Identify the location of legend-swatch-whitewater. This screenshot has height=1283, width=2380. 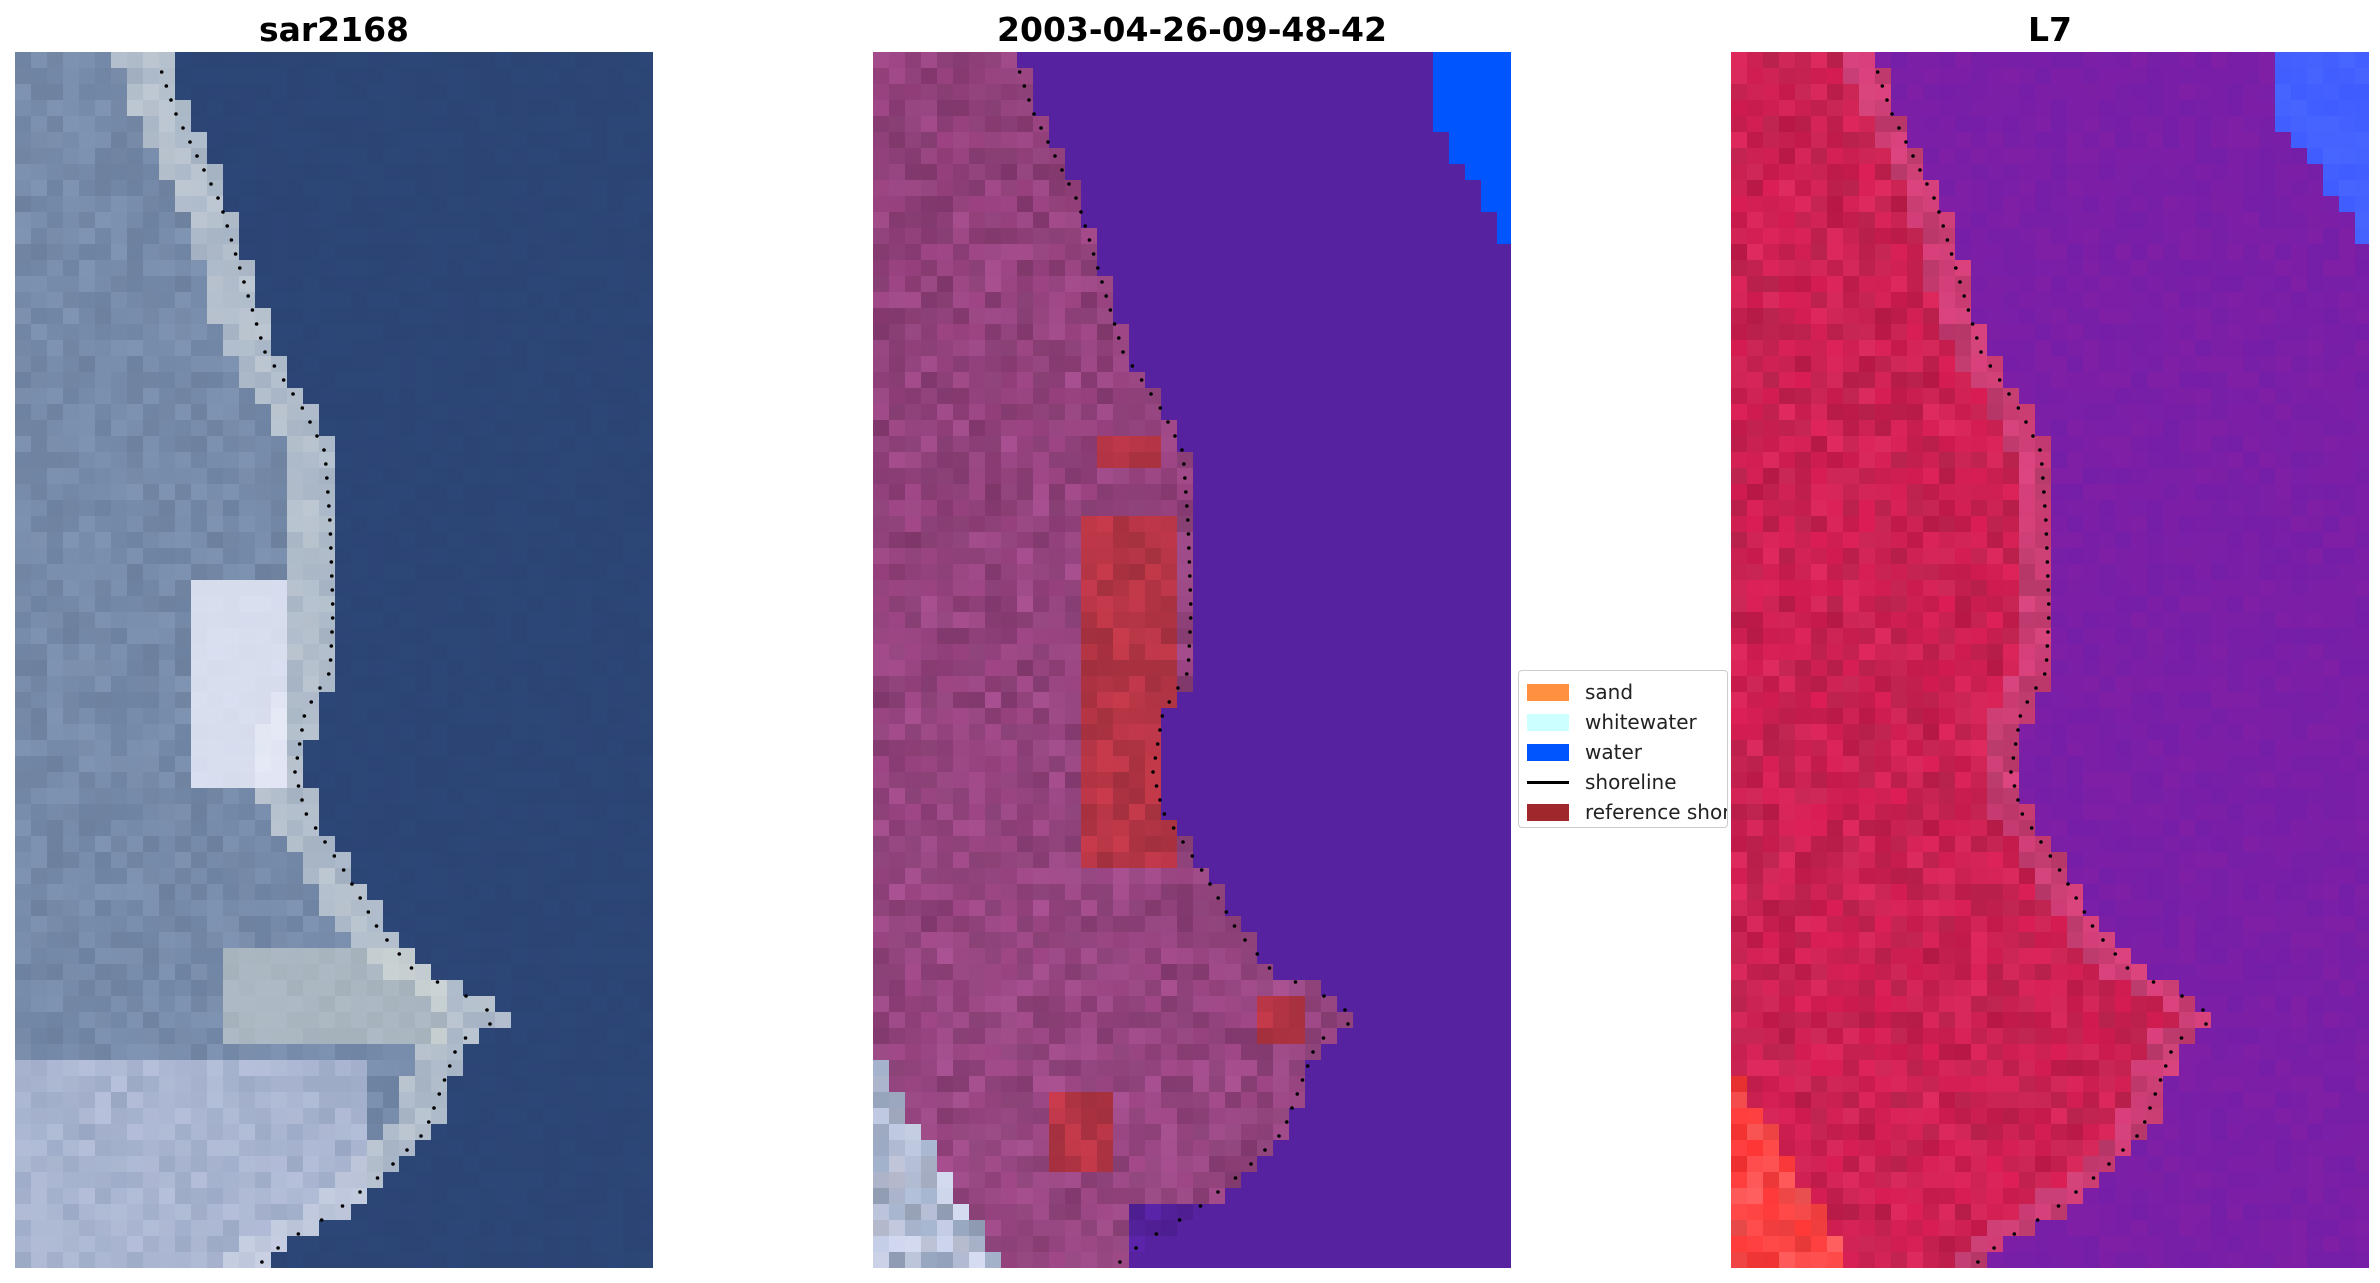
(1548, 722).